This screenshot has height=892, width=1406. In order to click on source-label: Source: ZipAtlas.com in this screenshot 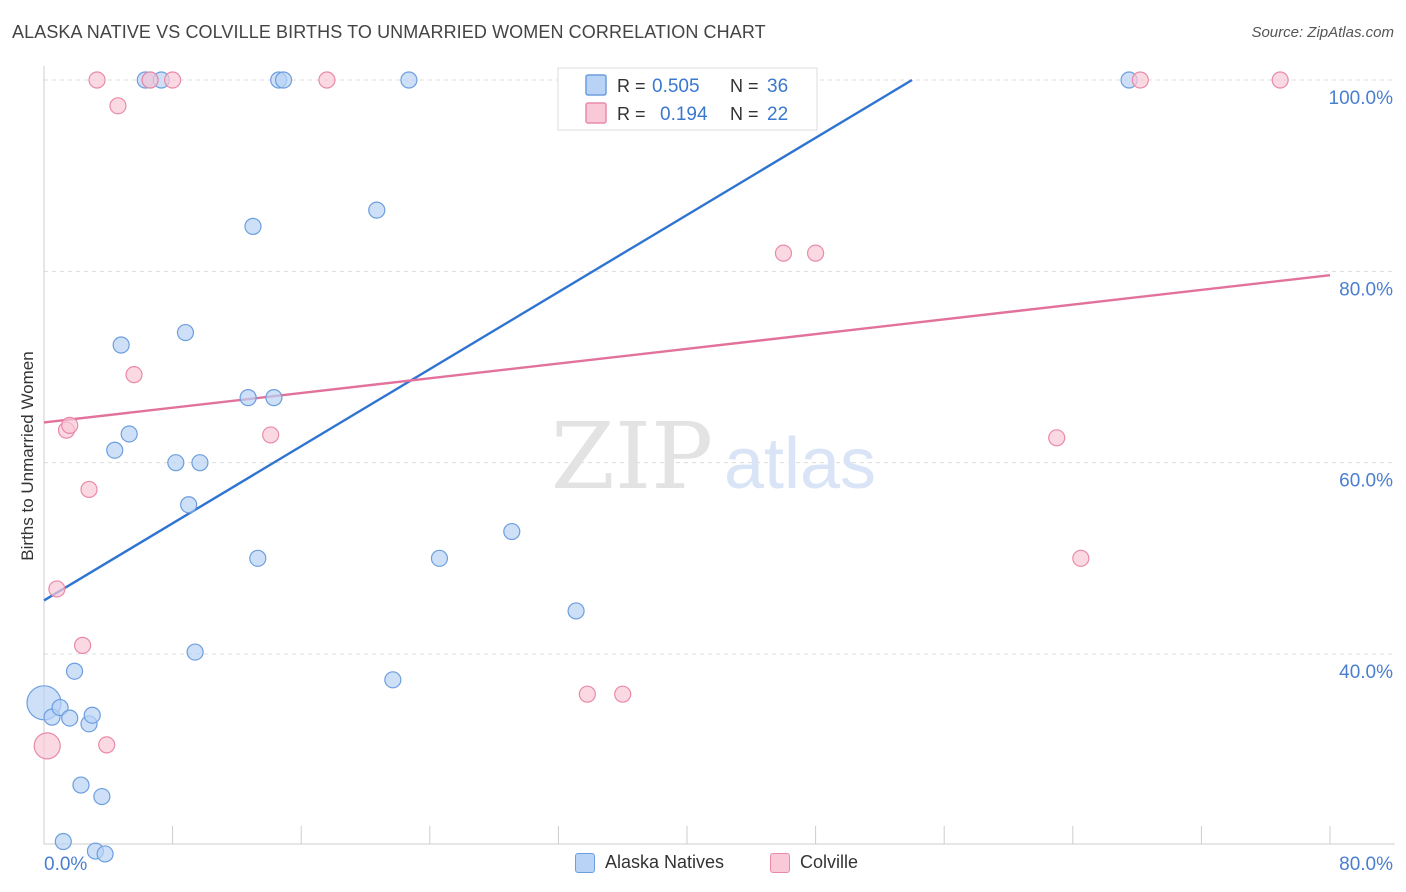, I will do `click(1322, 32)`.